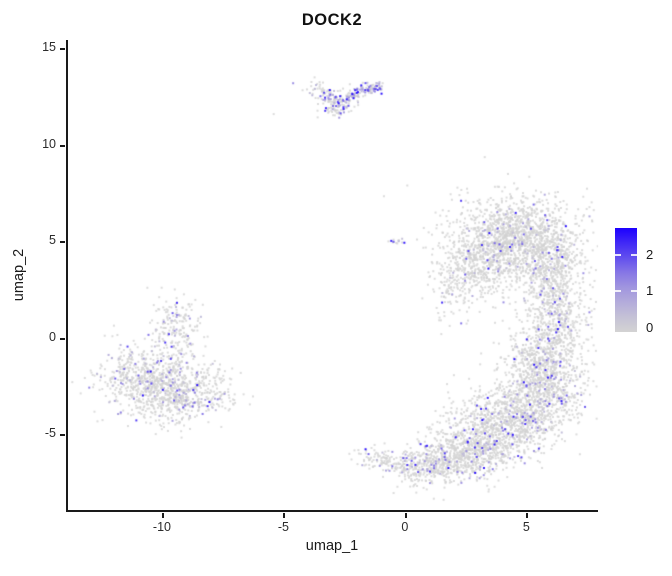 The image size is (672, 576). What do you see at coordinates (161, 527) in the screenshot?
I see `x-tick-label: -10` at bounding box center [161, 527].